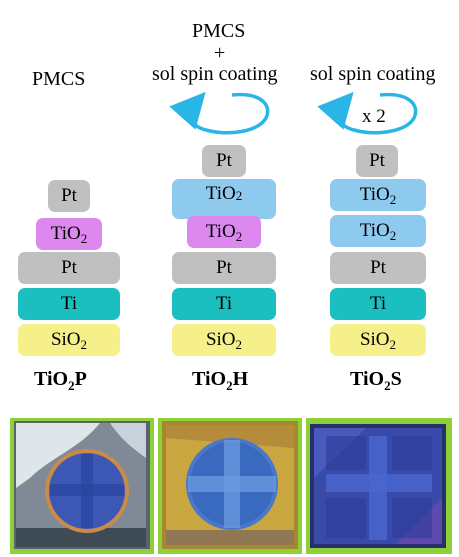 The image size is (459, 557). What do you see at coordinates (224, 304) in the screenshot?
I see `stack-h-layer-ti: Ti` at bounding box center [224, 304].